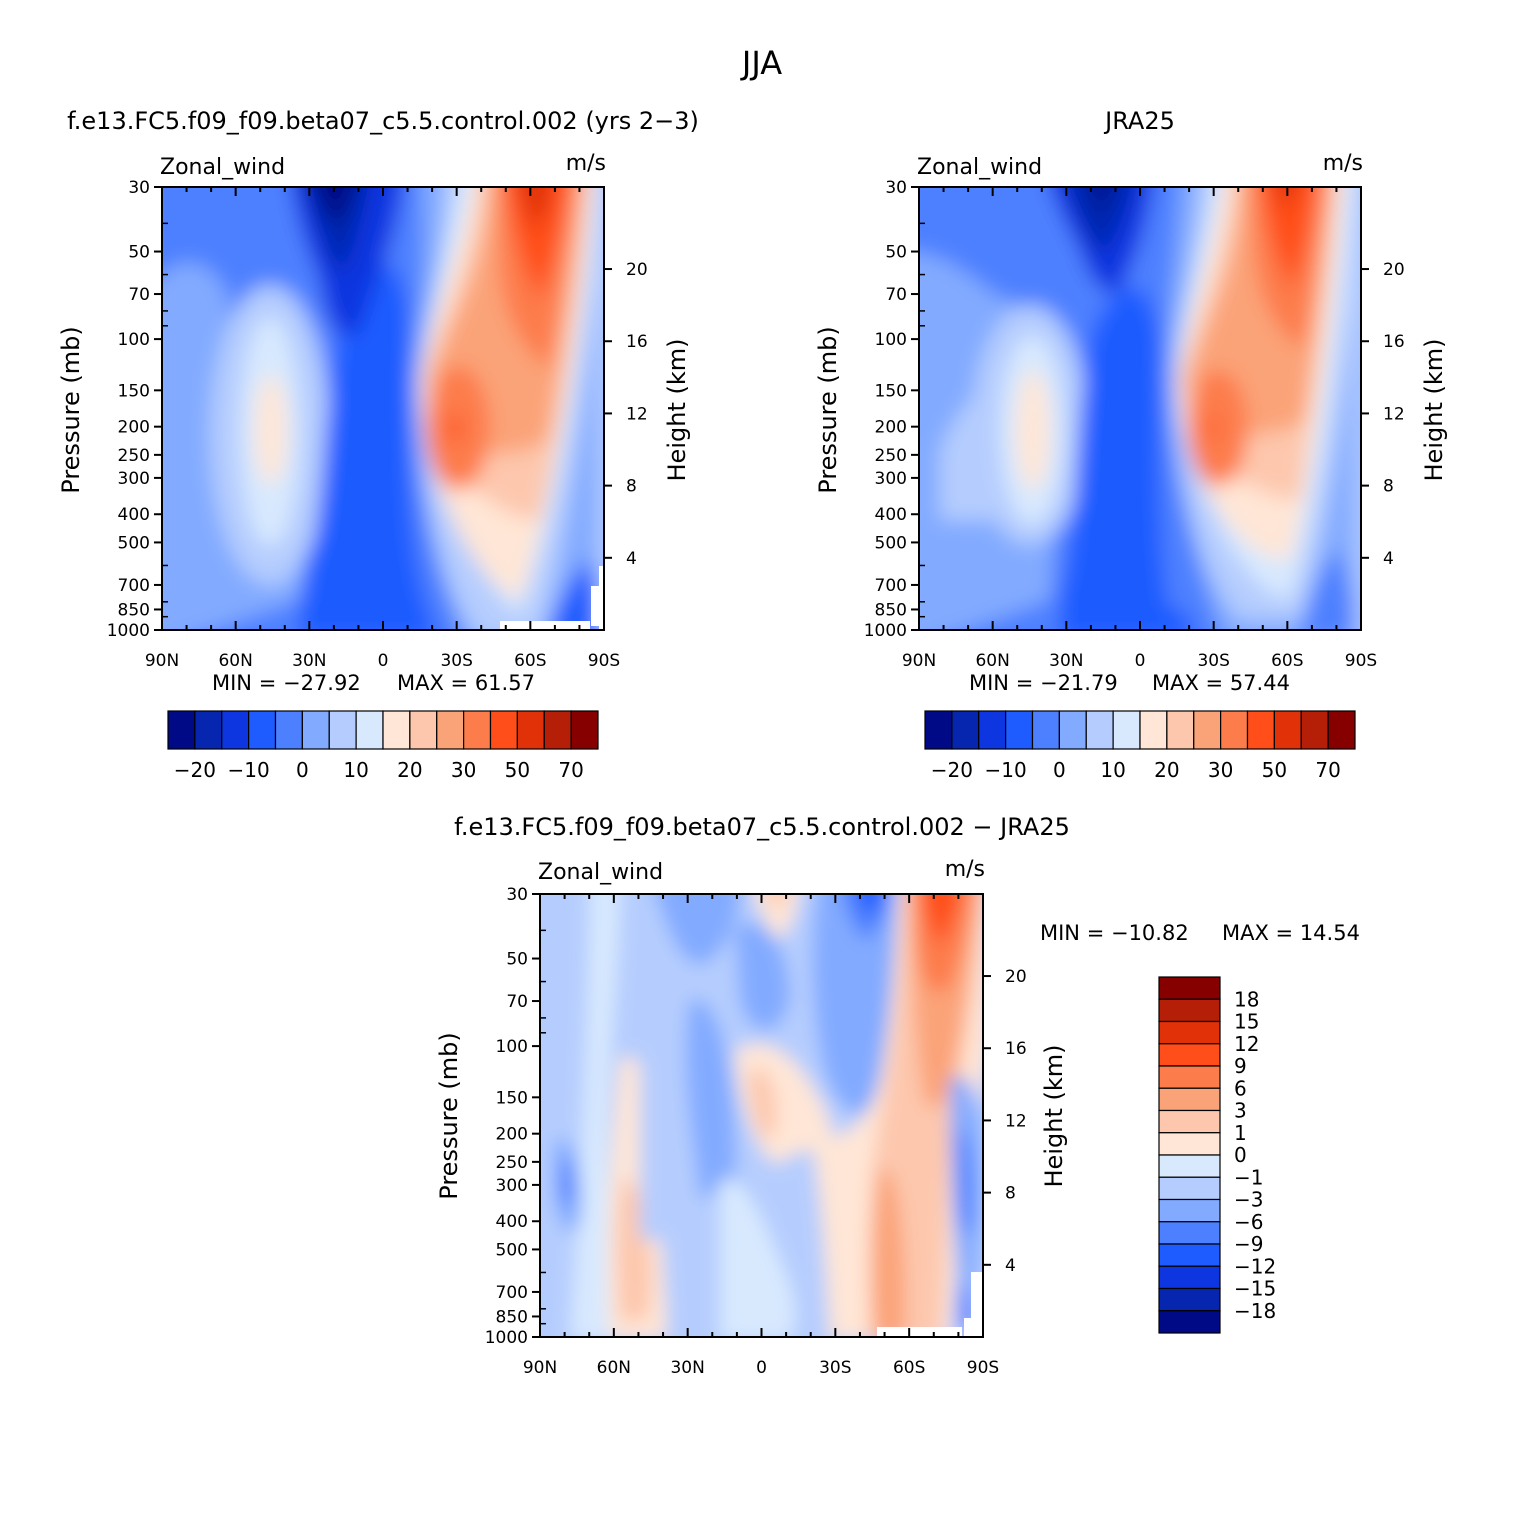 This screenshot has height=1524, width=1524. I want to click on panel-diff-ytick-label: 400, so click(512, 1222).